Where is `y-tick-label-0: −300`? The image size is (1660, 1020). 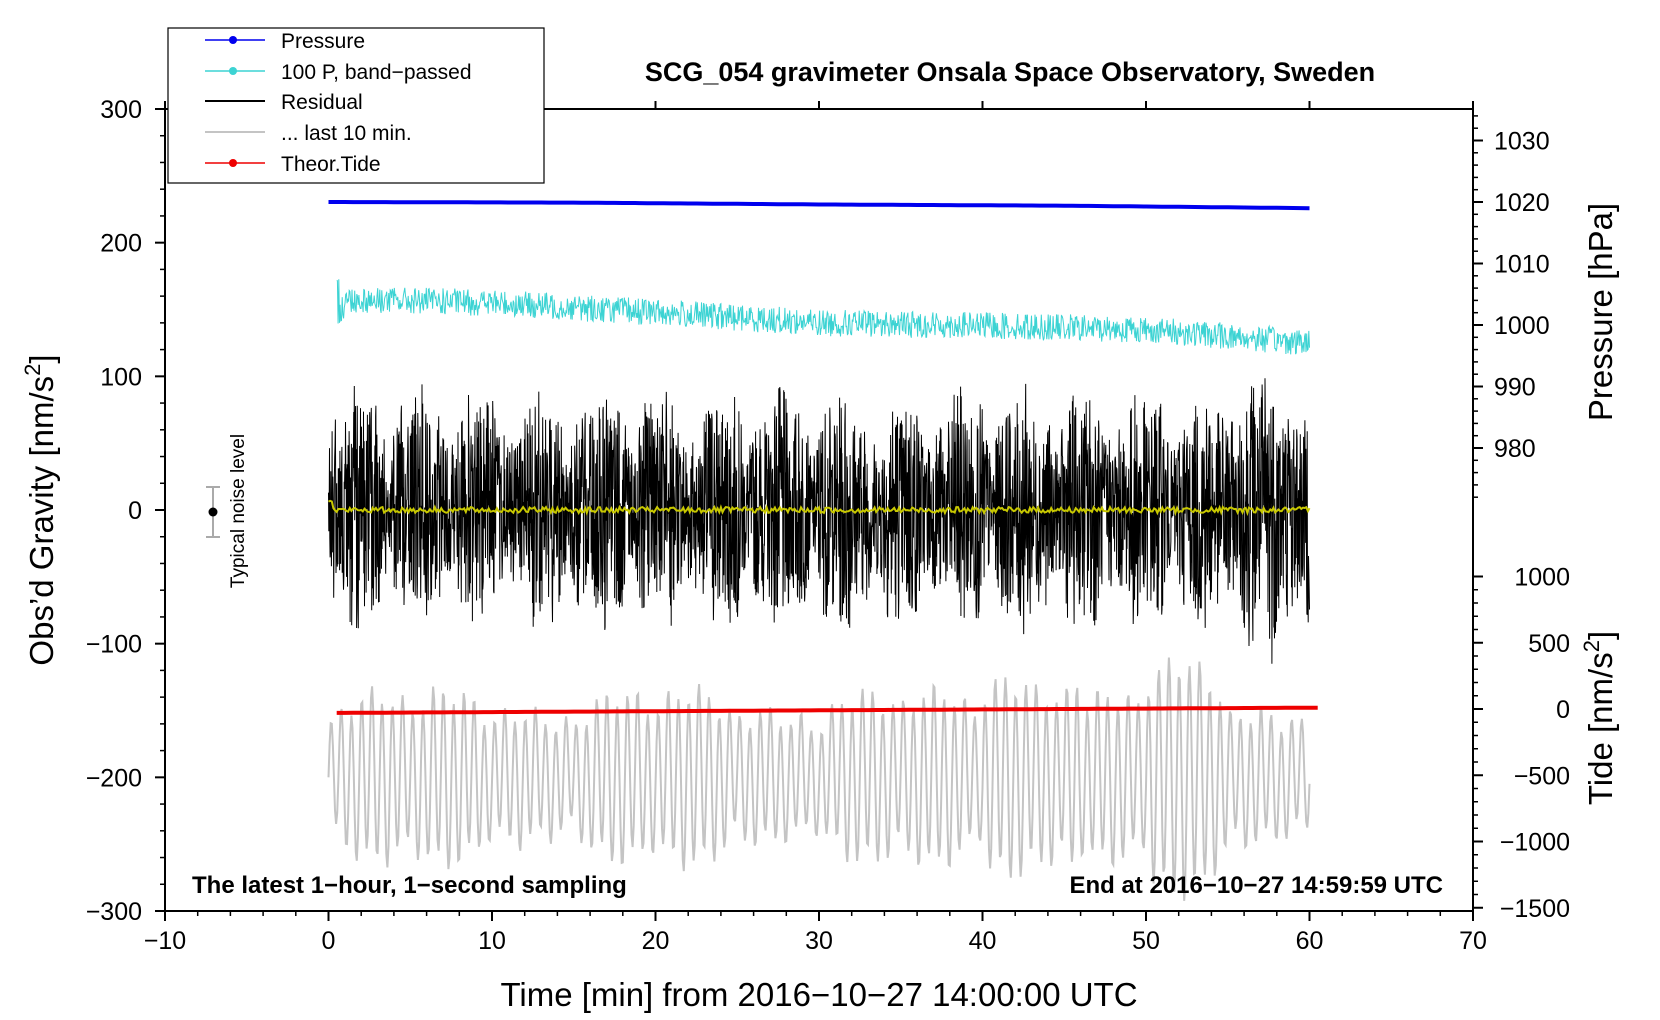
y-tick-label-0: −300 is located at coordinates (114, 912).